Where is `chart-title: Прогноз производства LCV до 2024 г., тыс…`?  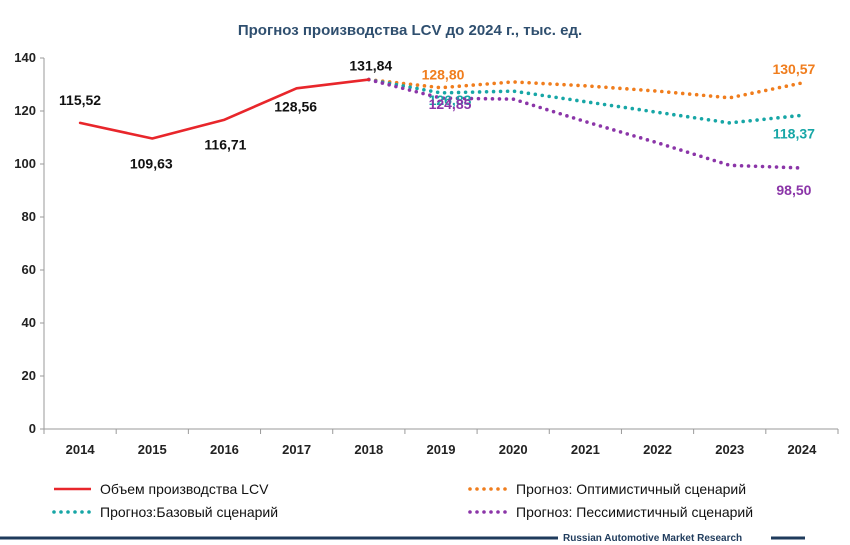
chart-title: Прогноз производства LCV до 2024 г., тыс… is located at coordinates (410, 30).